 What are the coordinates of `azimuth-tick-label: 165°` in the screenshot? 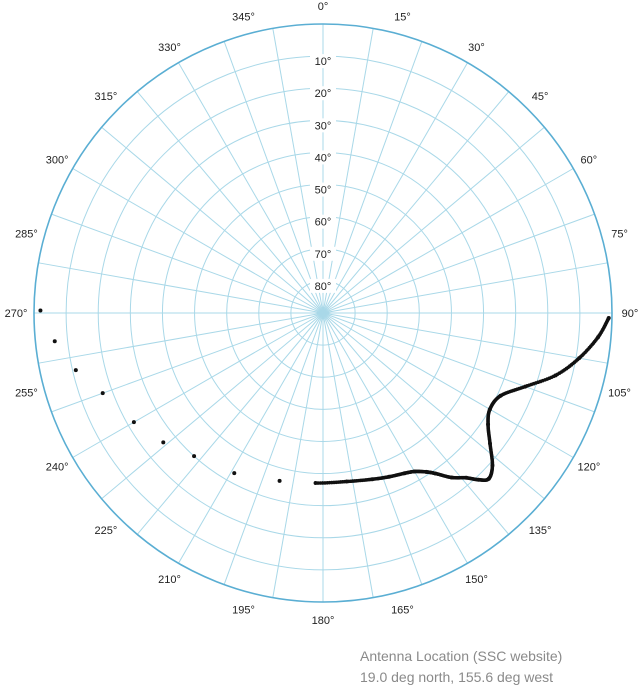 It's located at (402, 611).